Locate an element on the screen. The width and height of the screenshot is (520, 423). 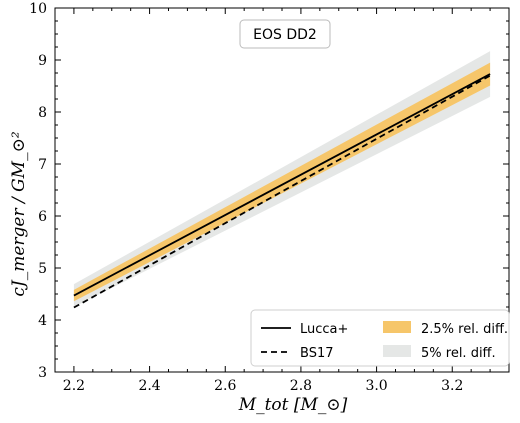
legend-frame is located at coordinates (380, 338).